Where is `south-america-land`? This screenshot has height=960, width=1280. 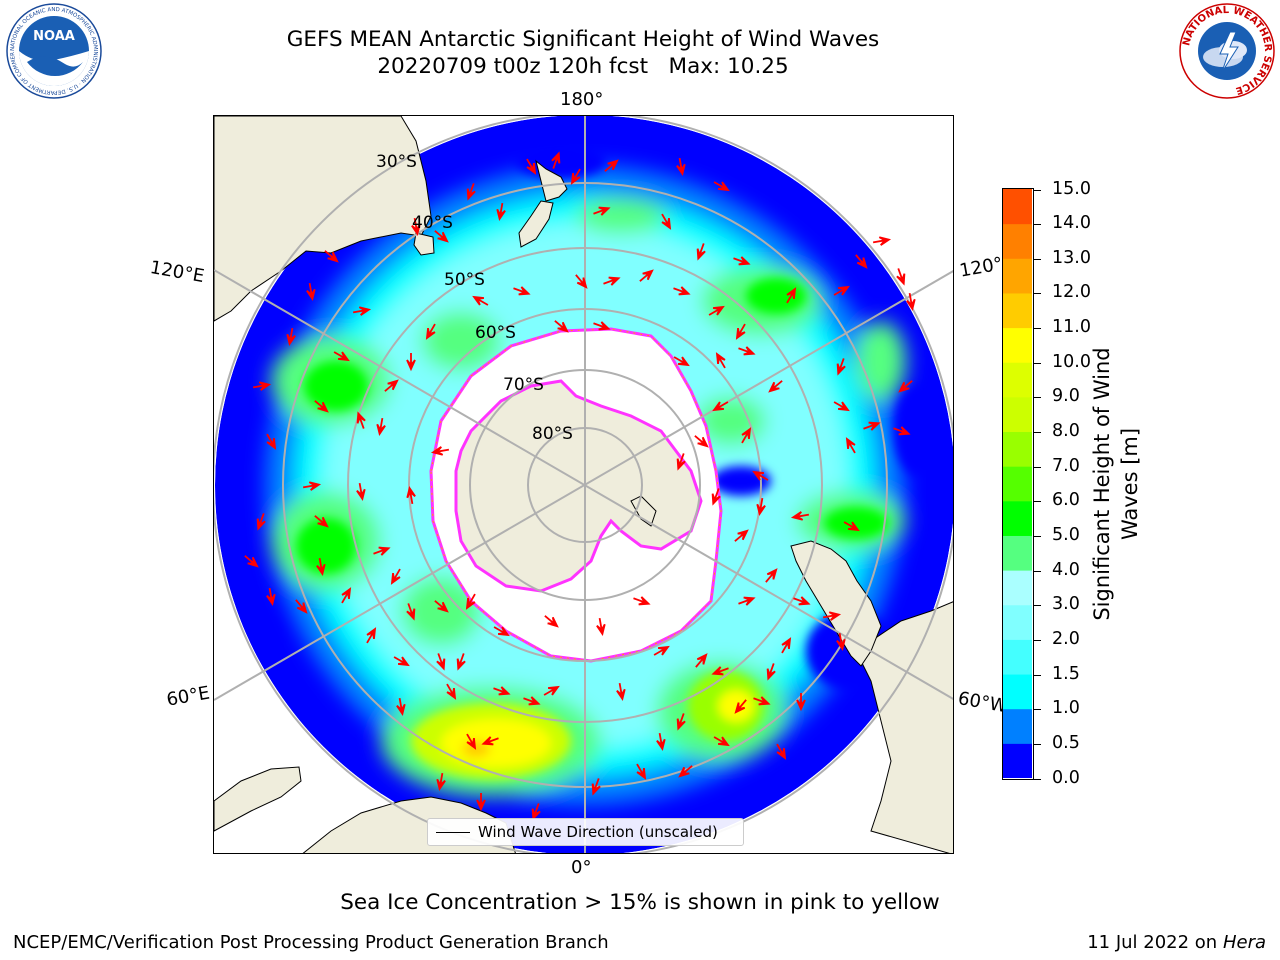 south-america-land is located at coordinates (906, 727).